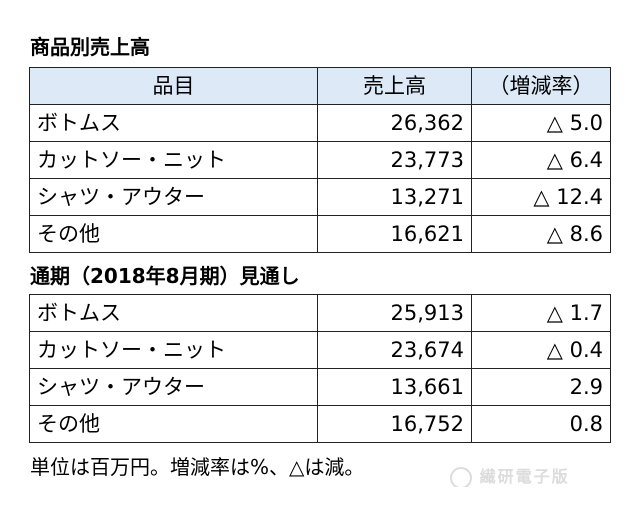 This screenshot has height=508, width=640. I want to click on table-row: その他 16,752 0.8, so click(320, 424).